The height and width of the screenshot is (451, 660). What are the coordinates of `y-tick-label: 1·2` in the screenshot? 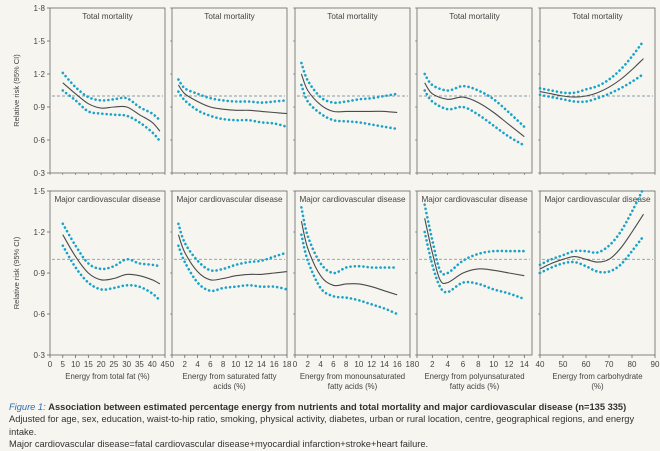 It's located at (39, 232).